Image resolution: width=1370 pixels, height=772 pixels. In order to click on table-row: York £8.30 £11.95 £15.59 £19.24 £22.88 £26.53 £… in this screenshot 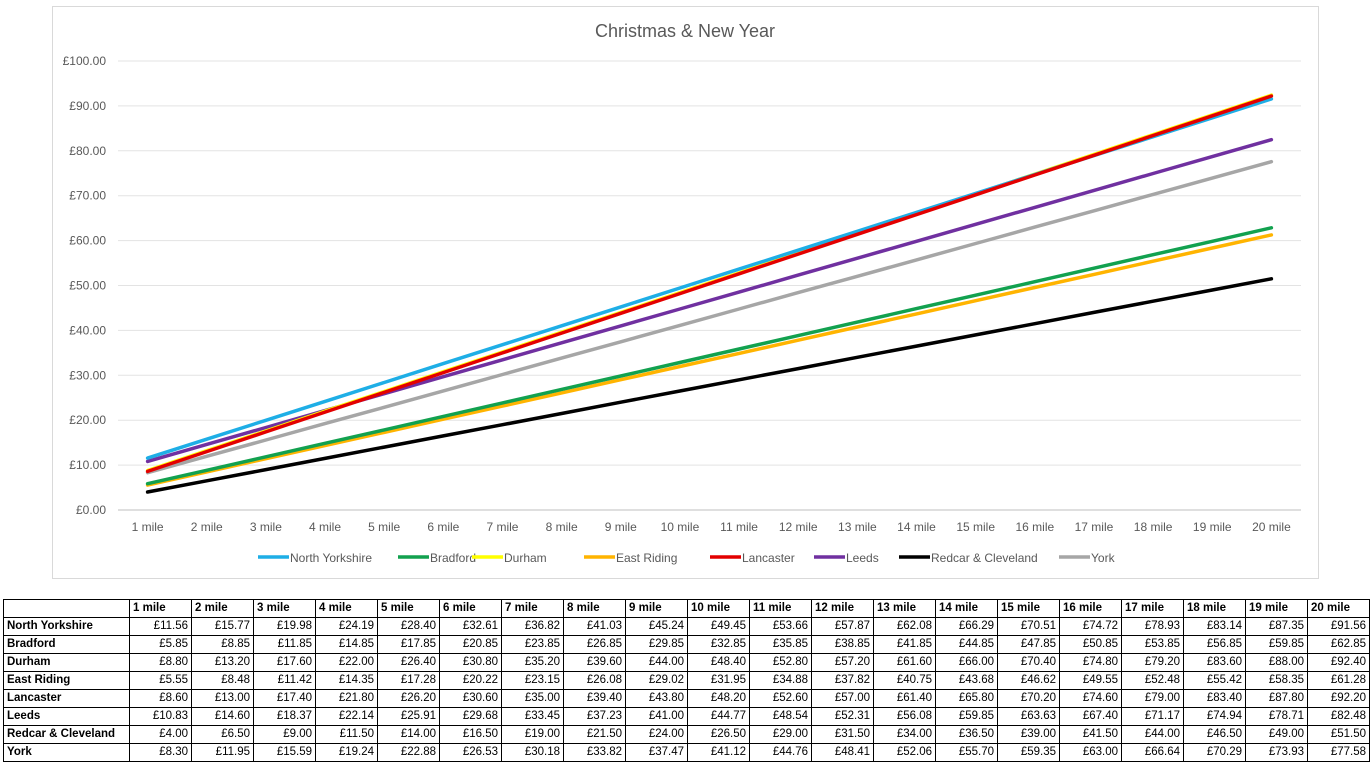, I will do `click(686, 752)`.